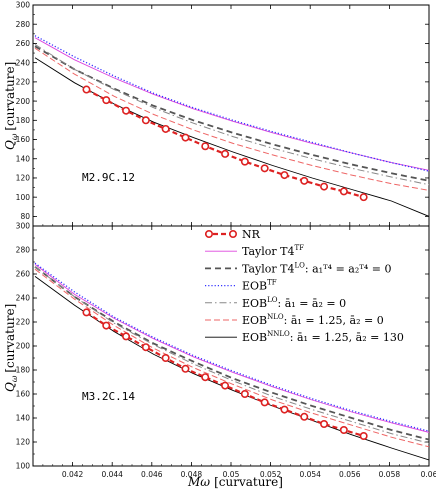 This screenshot has height=493, width=436. I want to click on y-tick-label: 120, so click(23, 178).